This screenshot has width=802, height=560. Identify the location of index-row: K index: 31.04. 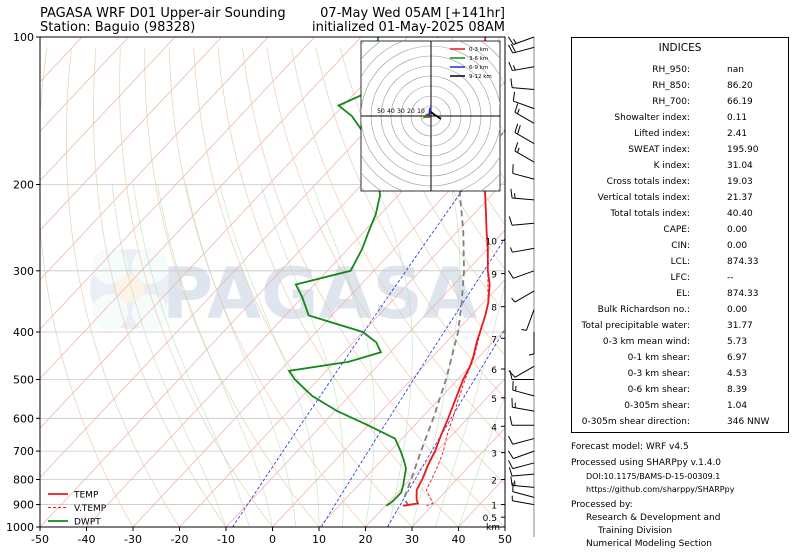
(680, 168).